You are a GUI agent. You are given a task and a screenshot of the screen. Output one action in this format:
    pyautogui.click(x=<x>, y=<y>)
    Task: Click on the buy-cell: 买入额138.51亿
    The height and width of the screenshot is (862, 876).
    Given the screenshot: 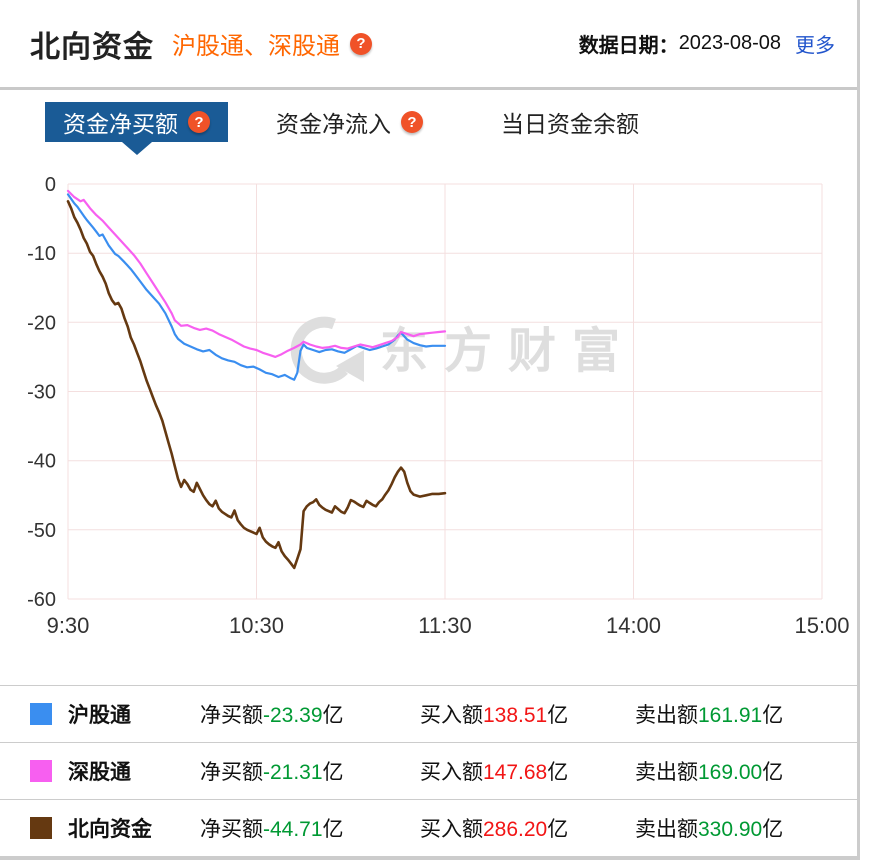 What is the action you would take?
    pyautogui.click(x=527, y=714)
    